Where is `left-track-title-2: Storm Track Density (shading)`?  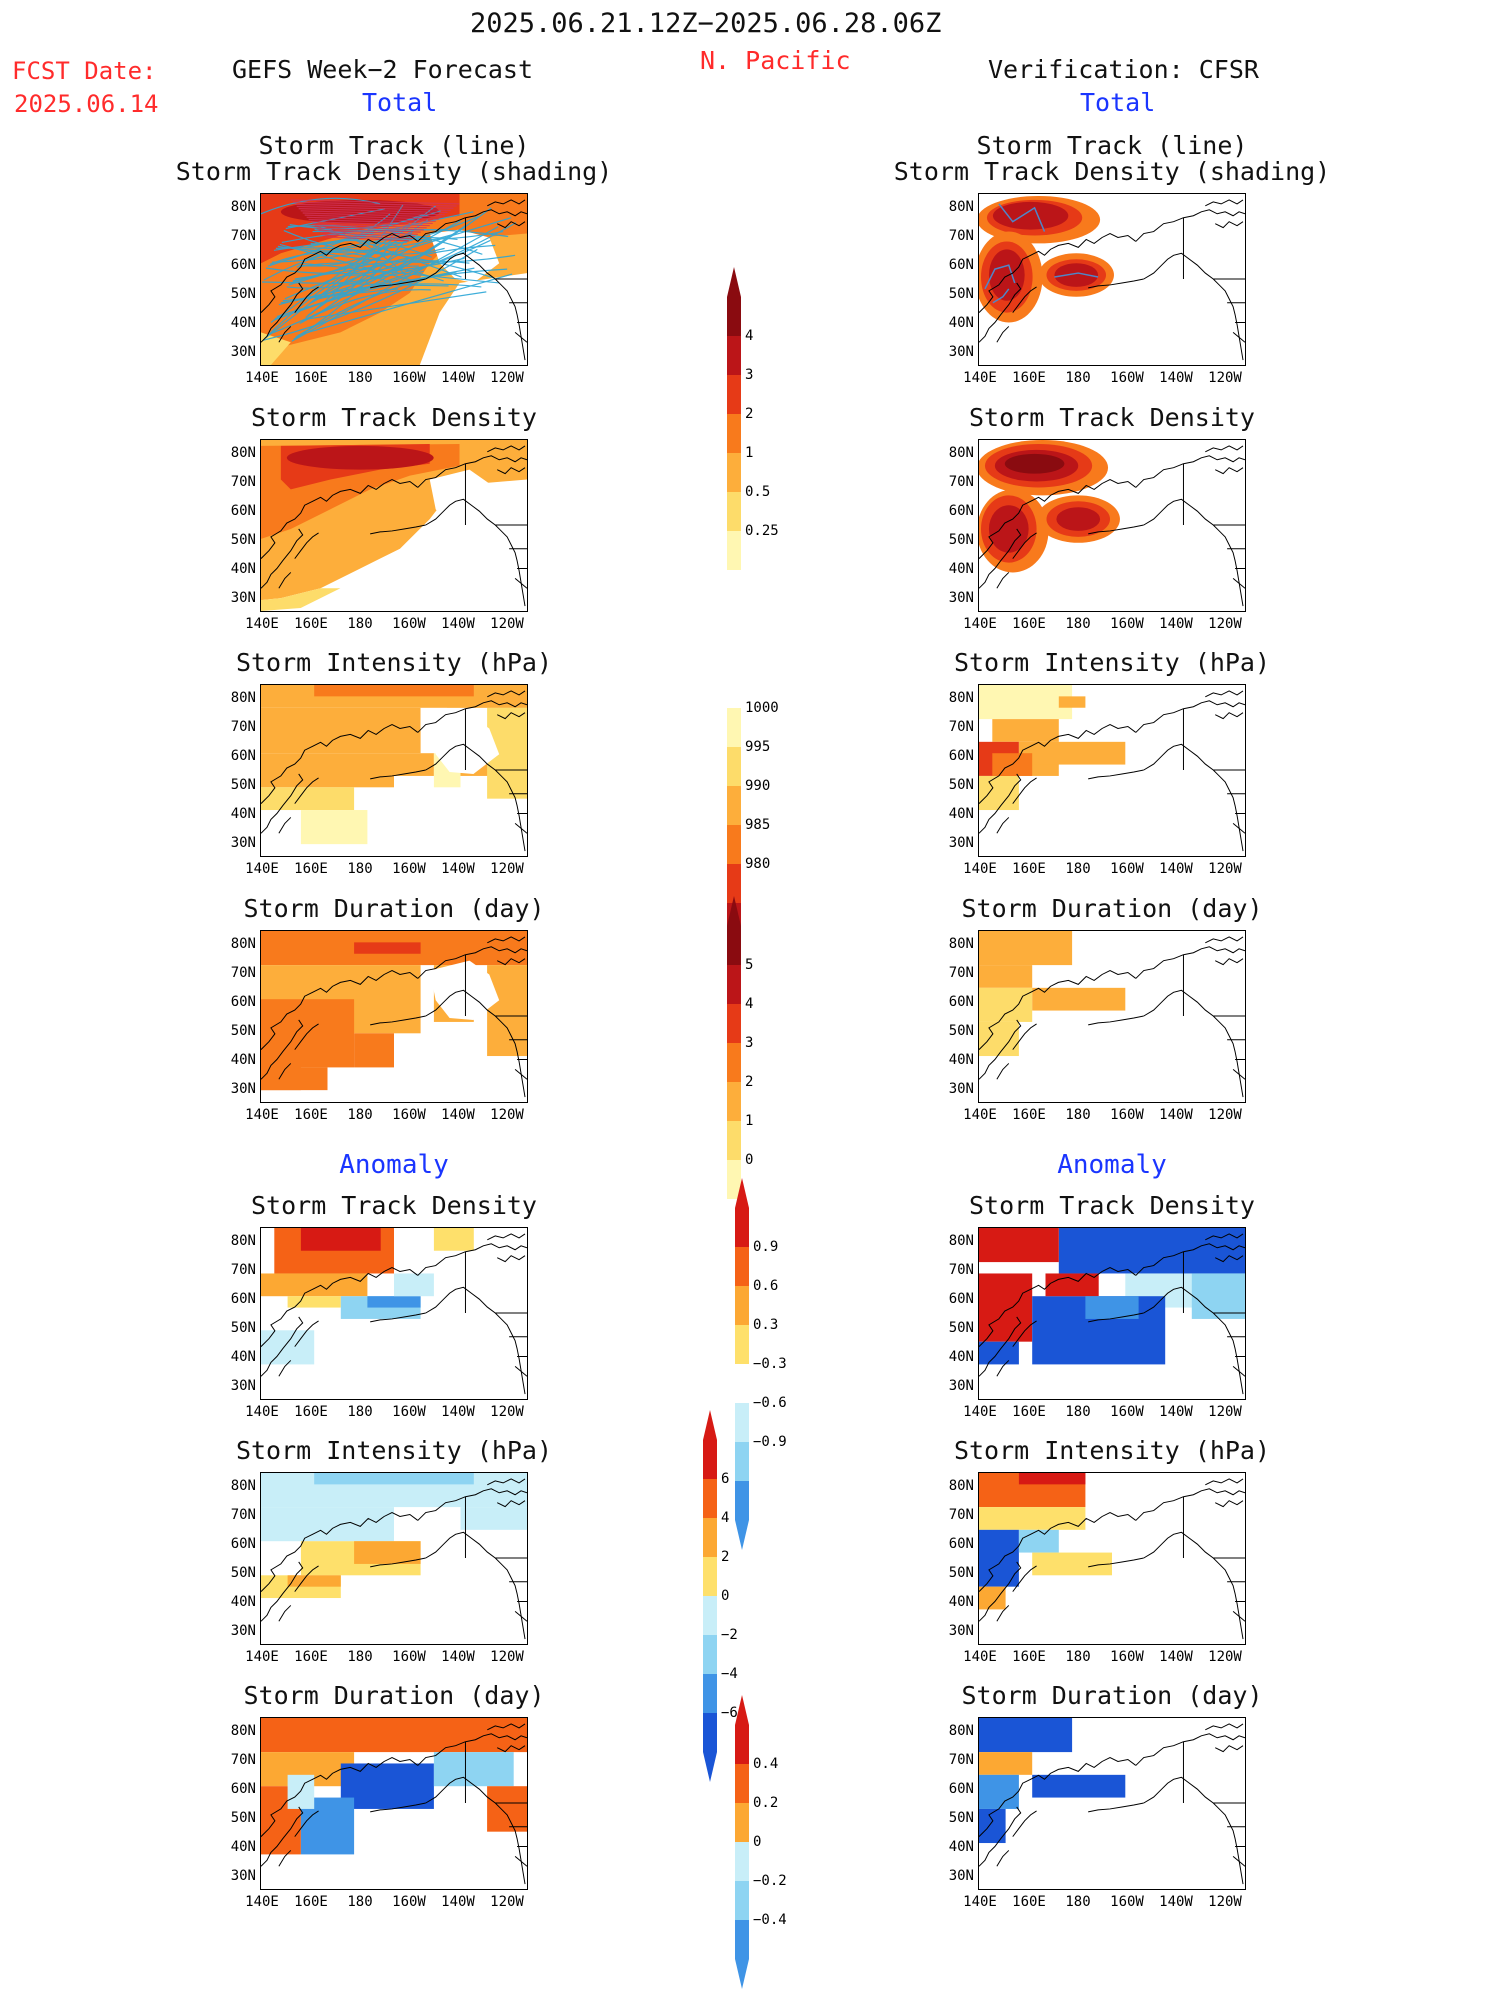 left-track-title-2: Storm Track Density (shading) is located at coordinates (394, 171).